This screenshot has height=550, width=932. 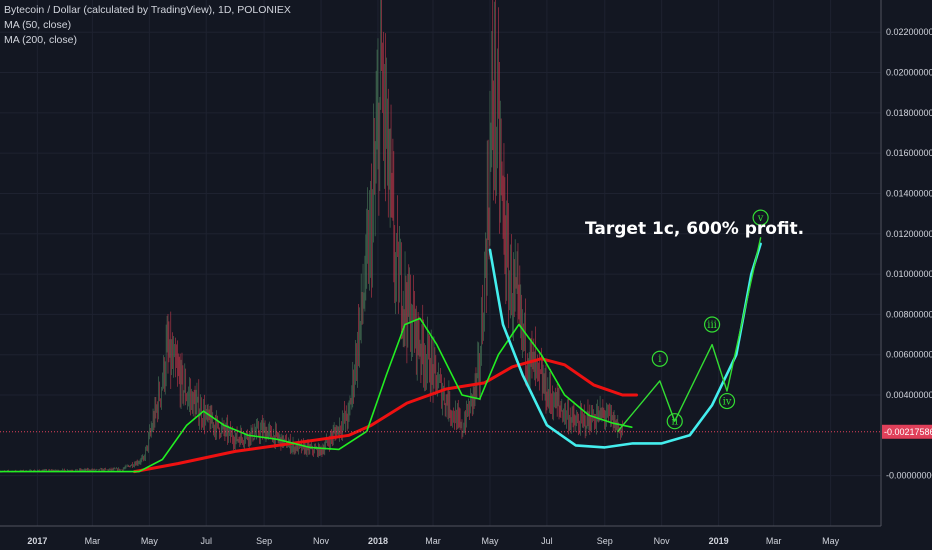 What do you see at coordinates (909, 153) in the screenshot?
I see `y-tick-label: 0.01600000` at bounding box center [909, 153].